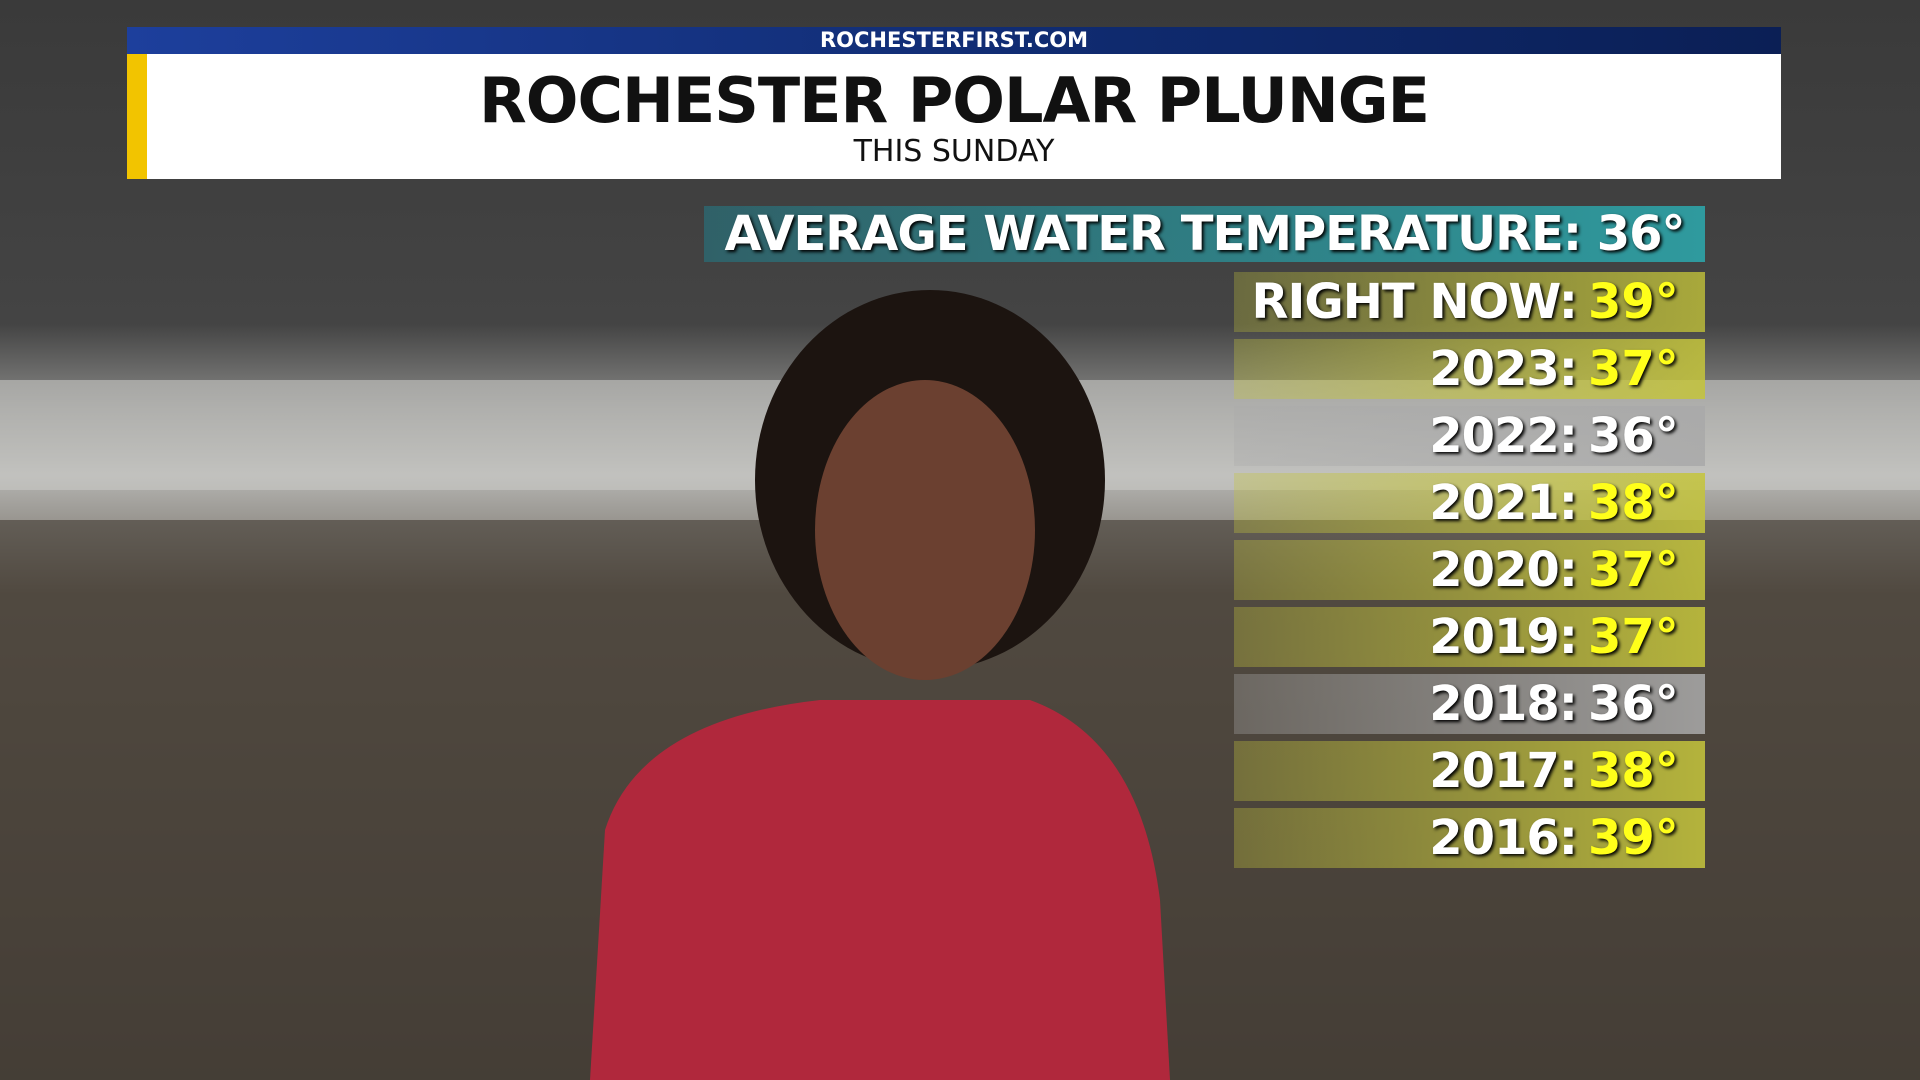 The height and width of the screenshot is (1080, 1920). I want to click on row-label: 2021:, so click(1503, 503).